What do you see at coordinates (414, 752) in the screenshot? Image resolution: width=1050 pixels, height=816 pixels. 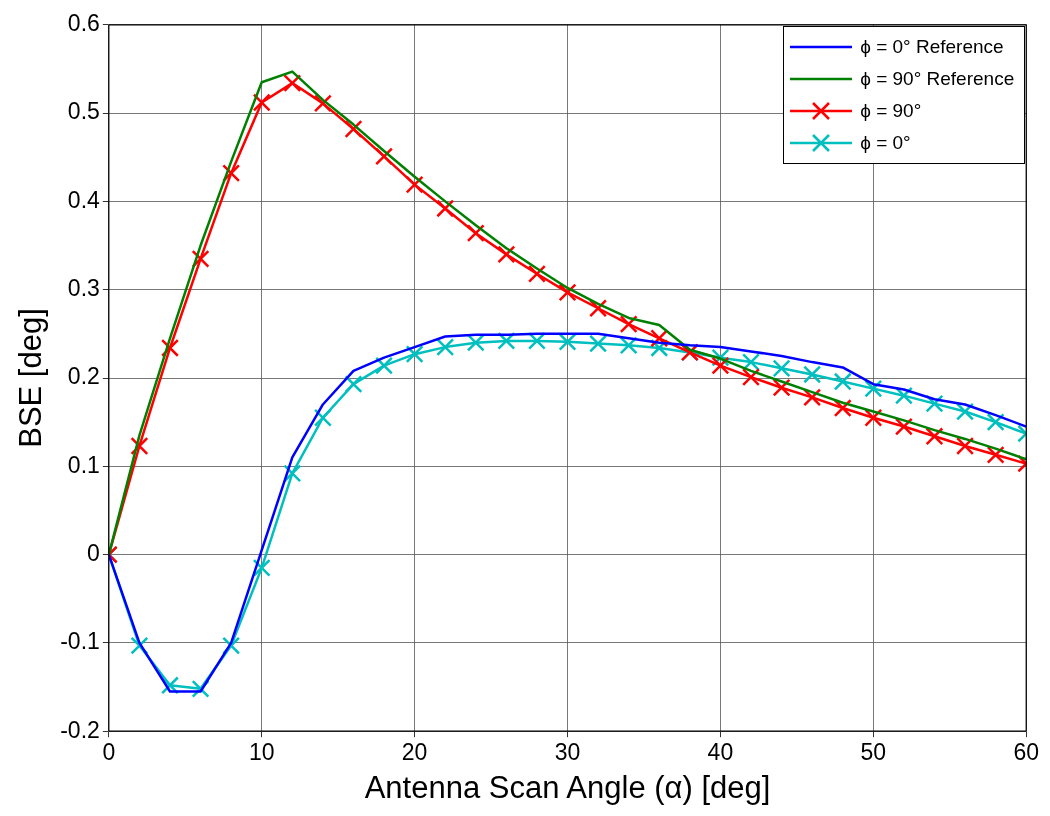 I see `x-tick-label: 20` at bounding box center [414, 752].